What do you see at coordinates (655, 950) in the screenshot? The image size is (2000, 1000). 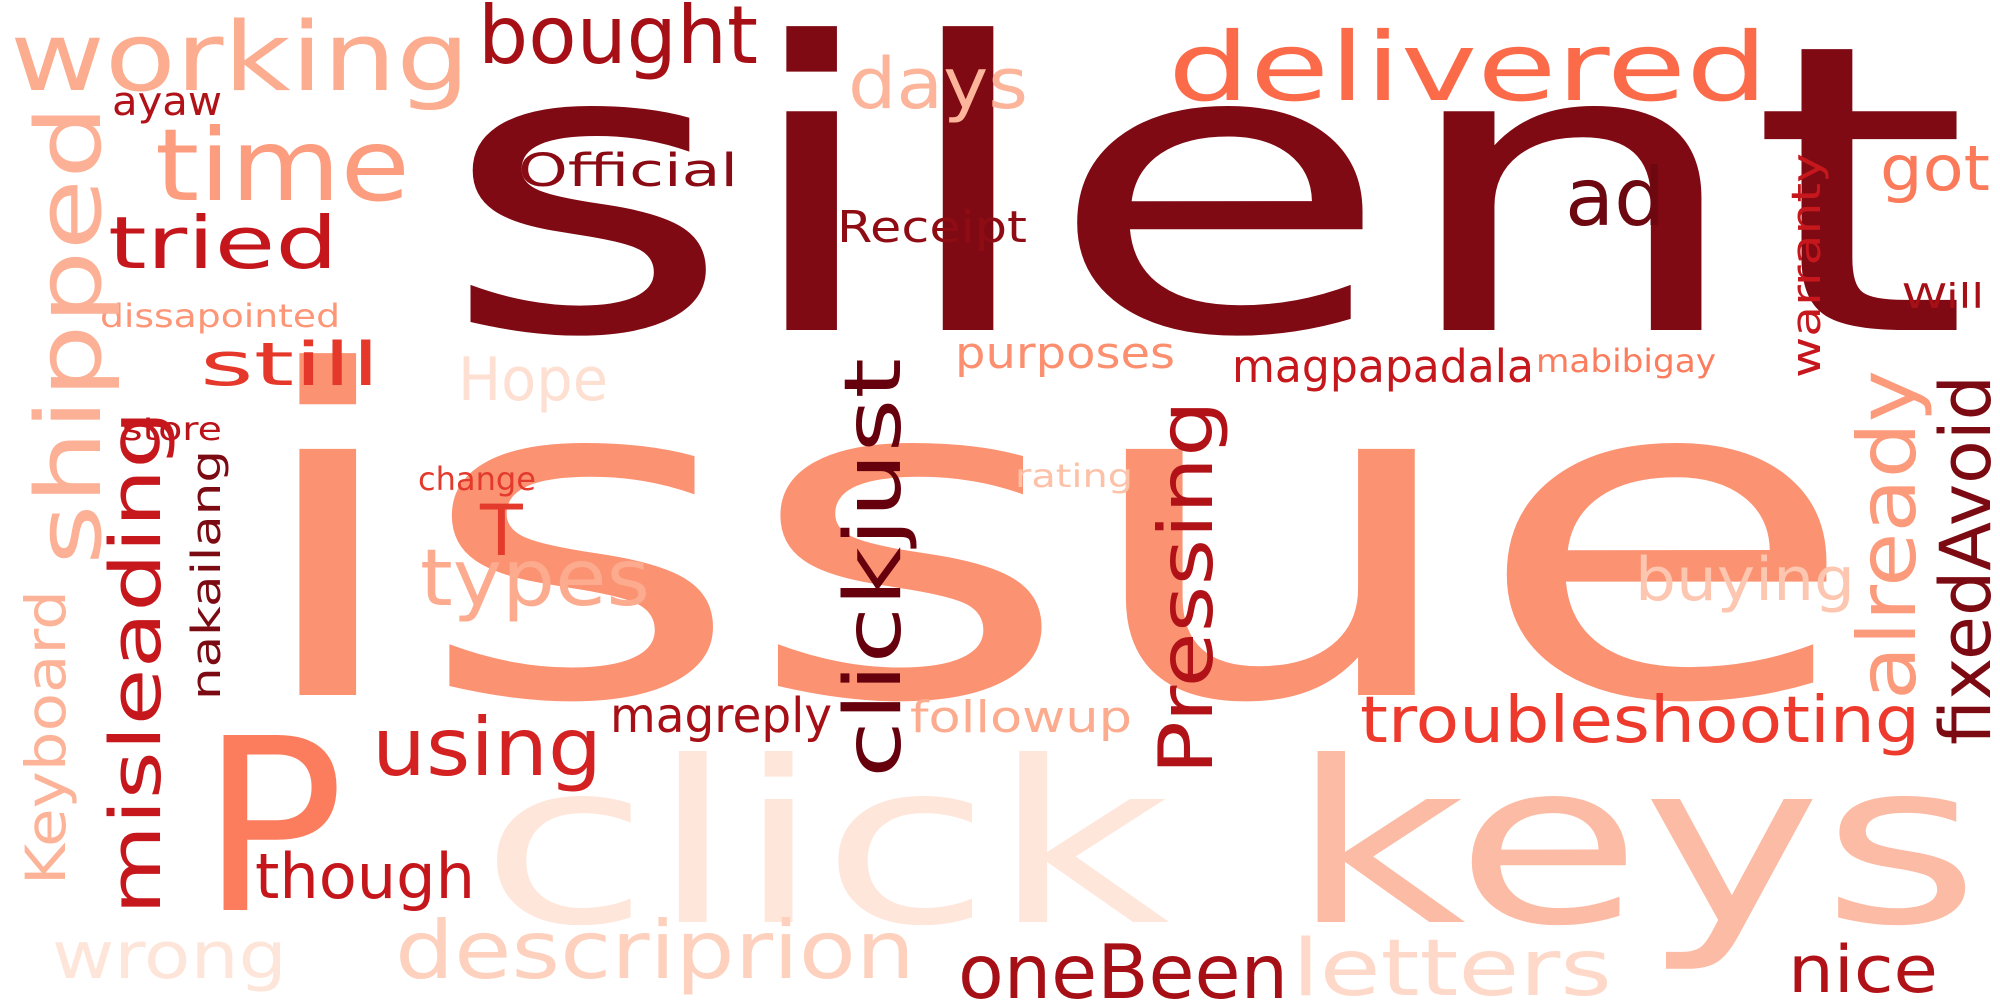 I see `word-descriprion: descriprion` at bounding box center [655, 950].